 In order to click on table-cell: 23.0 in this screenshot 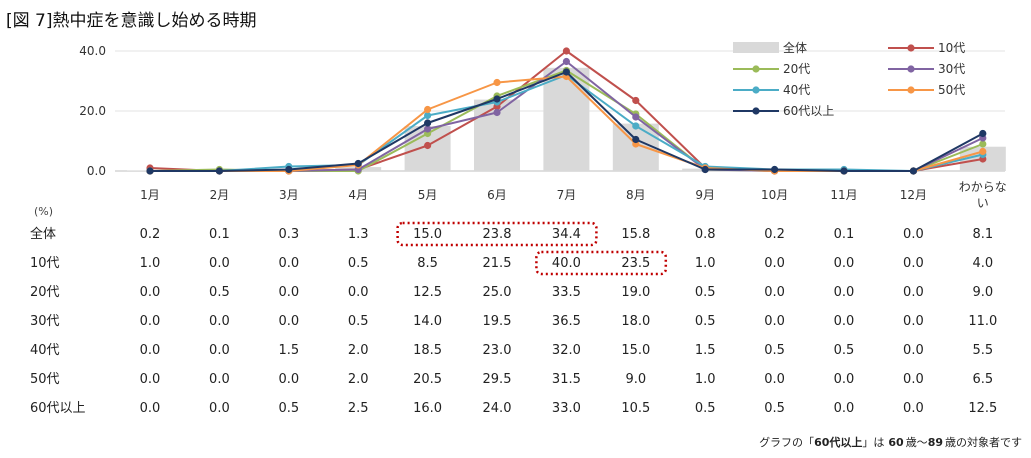, I will do `click(497, 350)`.